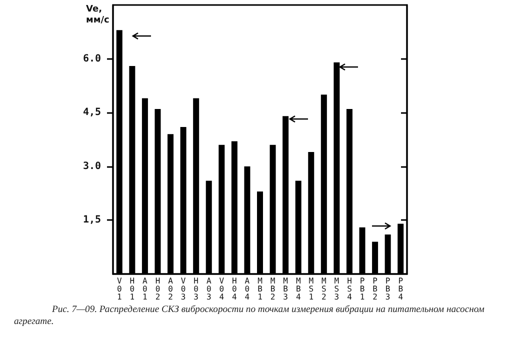 This screenshot has height=345, width=510. I want to click on x-tick-label: MS1, so click(311, 289).